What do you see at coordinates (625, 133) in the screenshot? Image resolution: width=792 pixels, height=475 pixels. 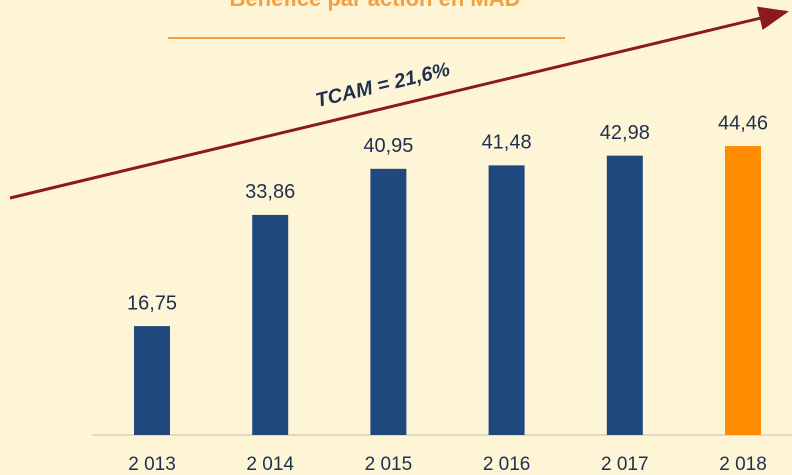 I see `value-label: 42,98` at bounding box center [625, 133].